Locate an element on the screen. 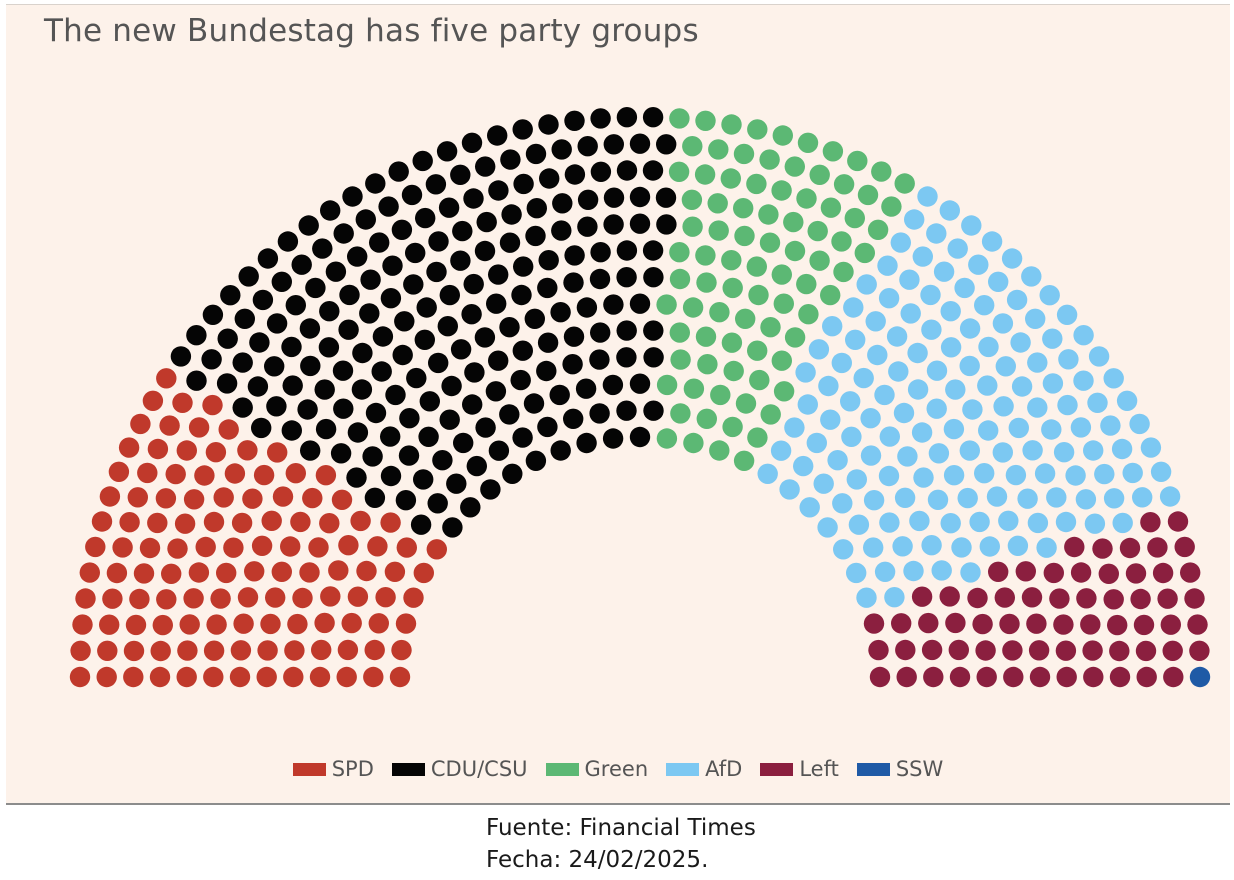 The image size is (1234, 880). legend-label: Green is located at coordinates (616, 769).